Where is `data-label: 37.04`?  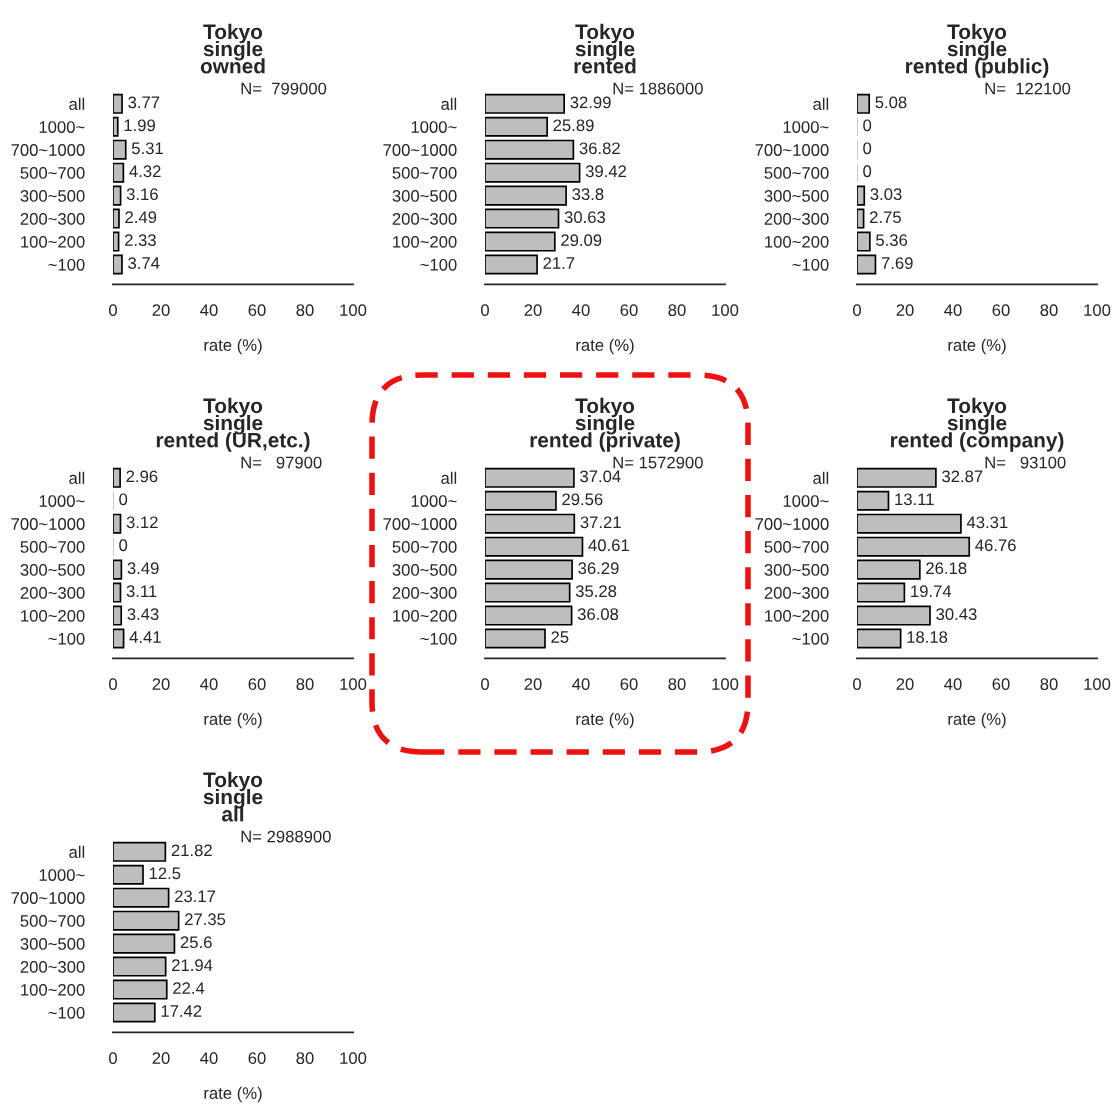
data-label: 37.04 is located at coordinates (600, 476).